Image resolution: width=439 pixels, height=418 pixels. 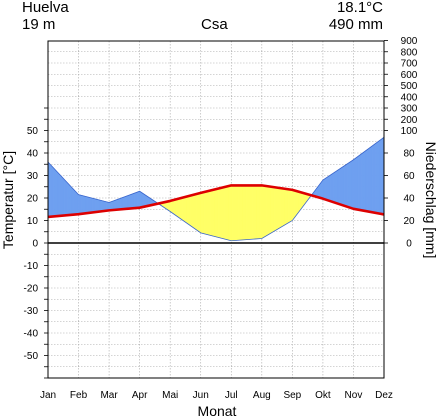 What do you see at coordinates (409, 109) in the screenshot?
I see `precipitation-tick-label: 300` at bounding box center [409, 109].